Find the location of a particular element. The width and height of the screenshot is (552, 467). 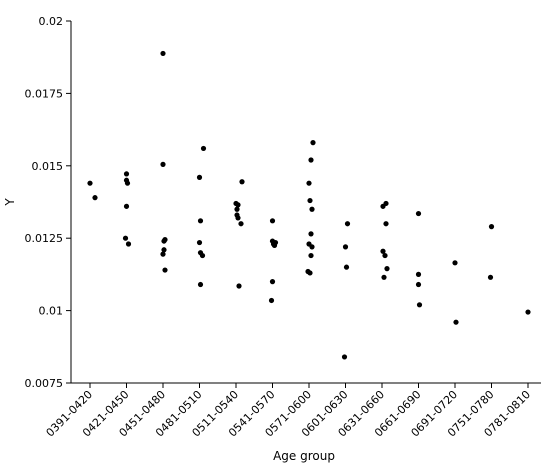

y-axis-title: Y is located at coordinates (10, 202).